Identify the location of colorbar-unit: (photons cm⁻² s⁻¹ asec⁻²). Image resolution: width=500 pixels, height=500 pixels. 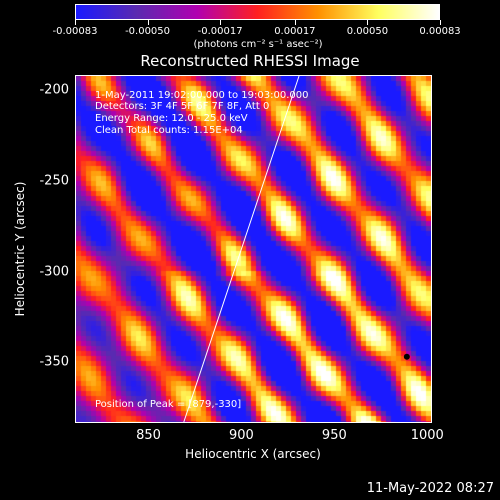
(258, 44).